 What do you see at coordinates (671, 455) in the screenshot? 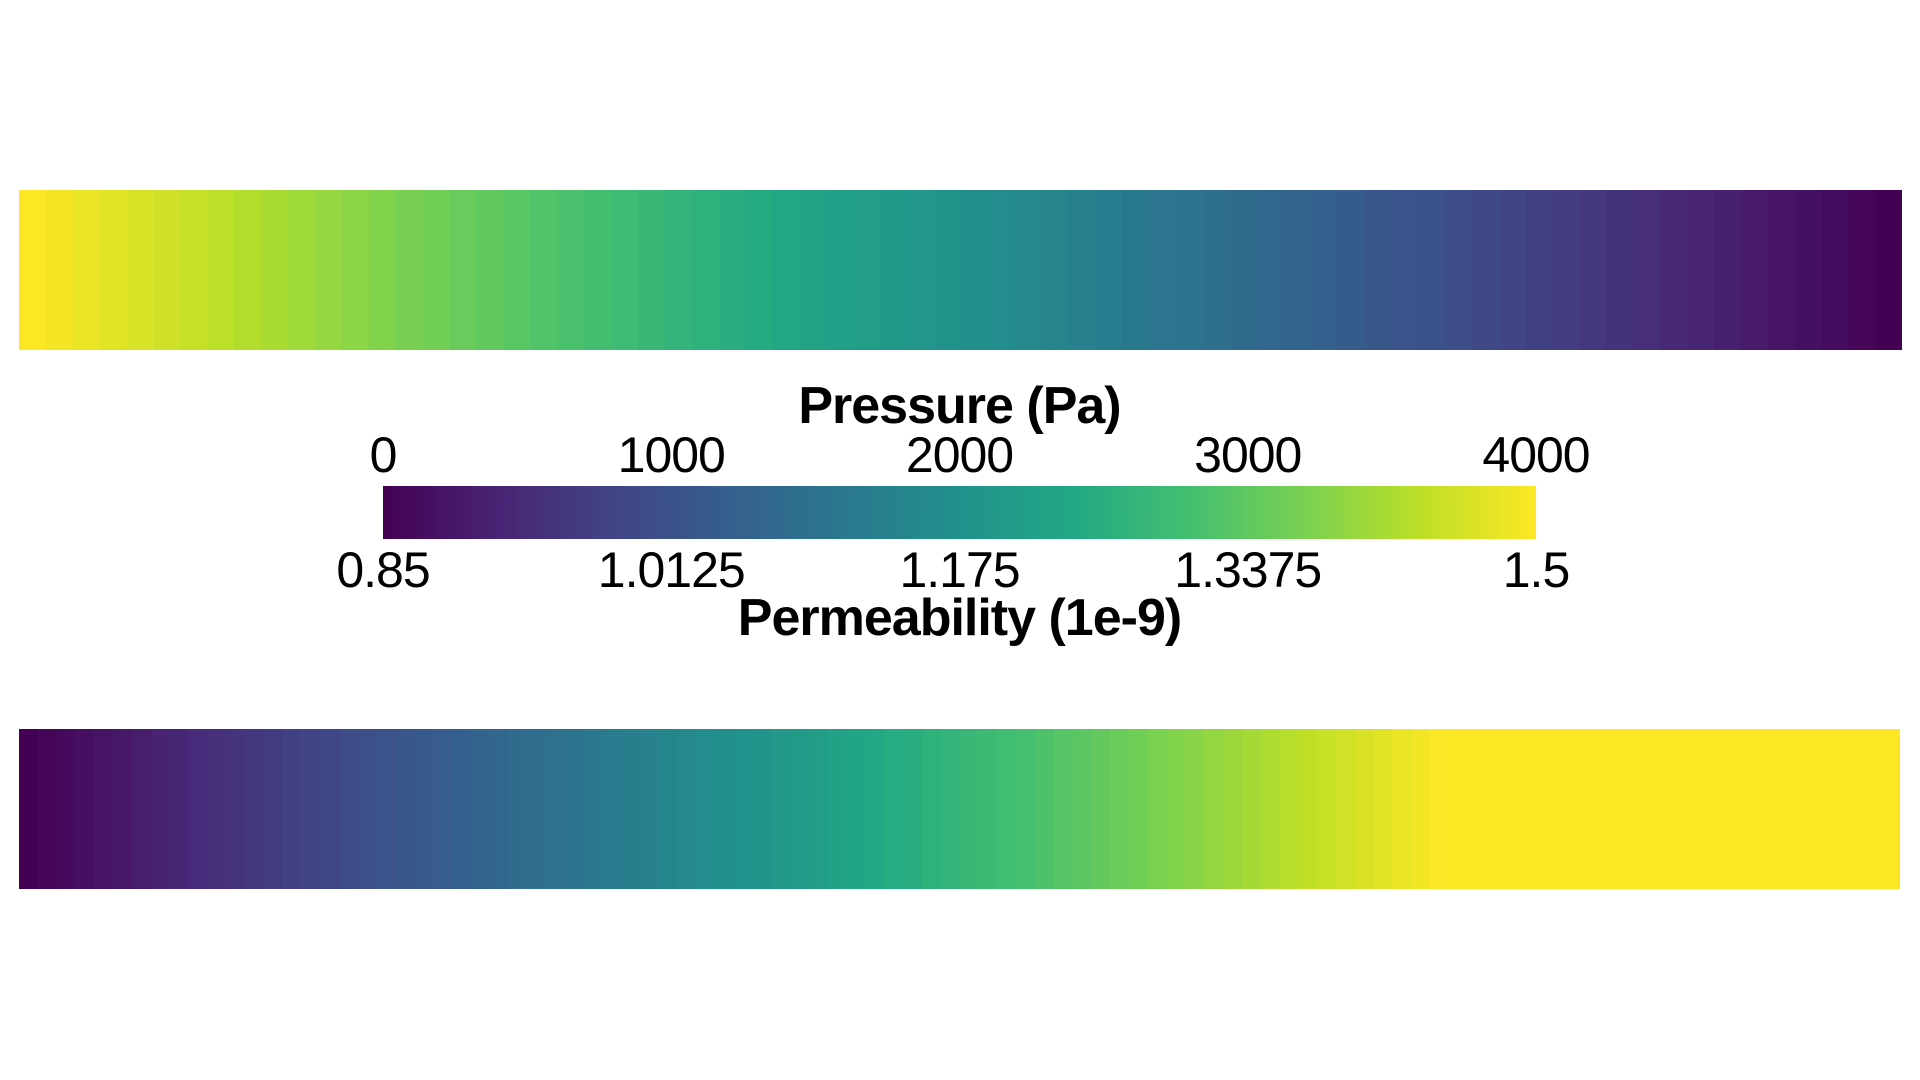
I see `tick-label: 1000` at bounding box center [671, 455].